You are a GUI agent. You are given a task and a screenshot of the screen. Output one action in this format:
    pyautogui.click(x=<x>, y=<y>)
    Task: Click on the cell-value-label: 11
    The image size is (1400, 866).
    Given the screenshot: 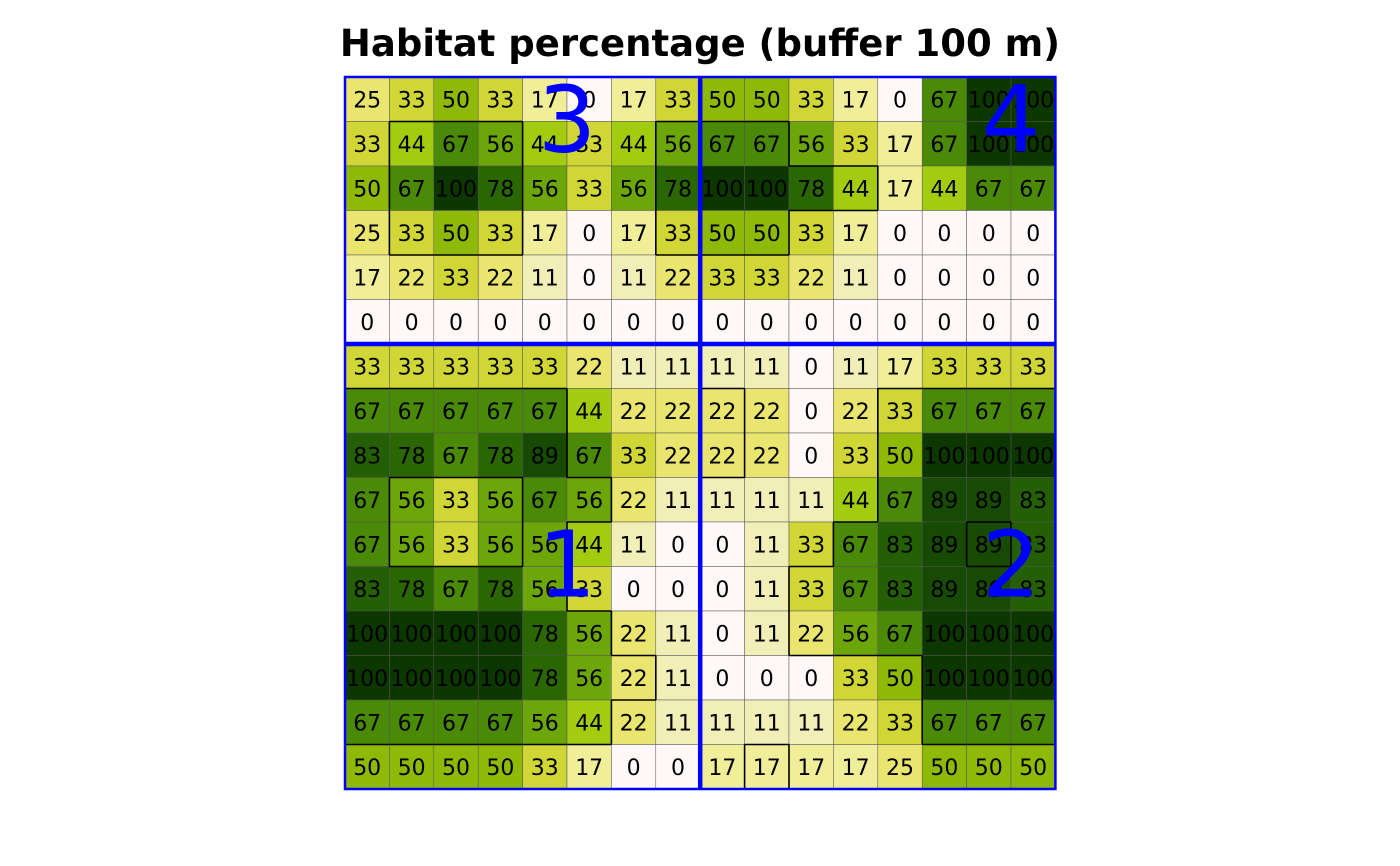 What is the action you would take?
    pyautogui.click(x=767, y=545)
    